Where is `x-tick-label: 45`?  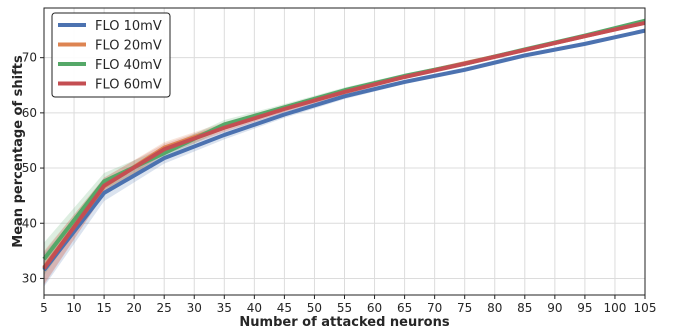
x-tick-label: 45 is located at coordinates (284, 308).